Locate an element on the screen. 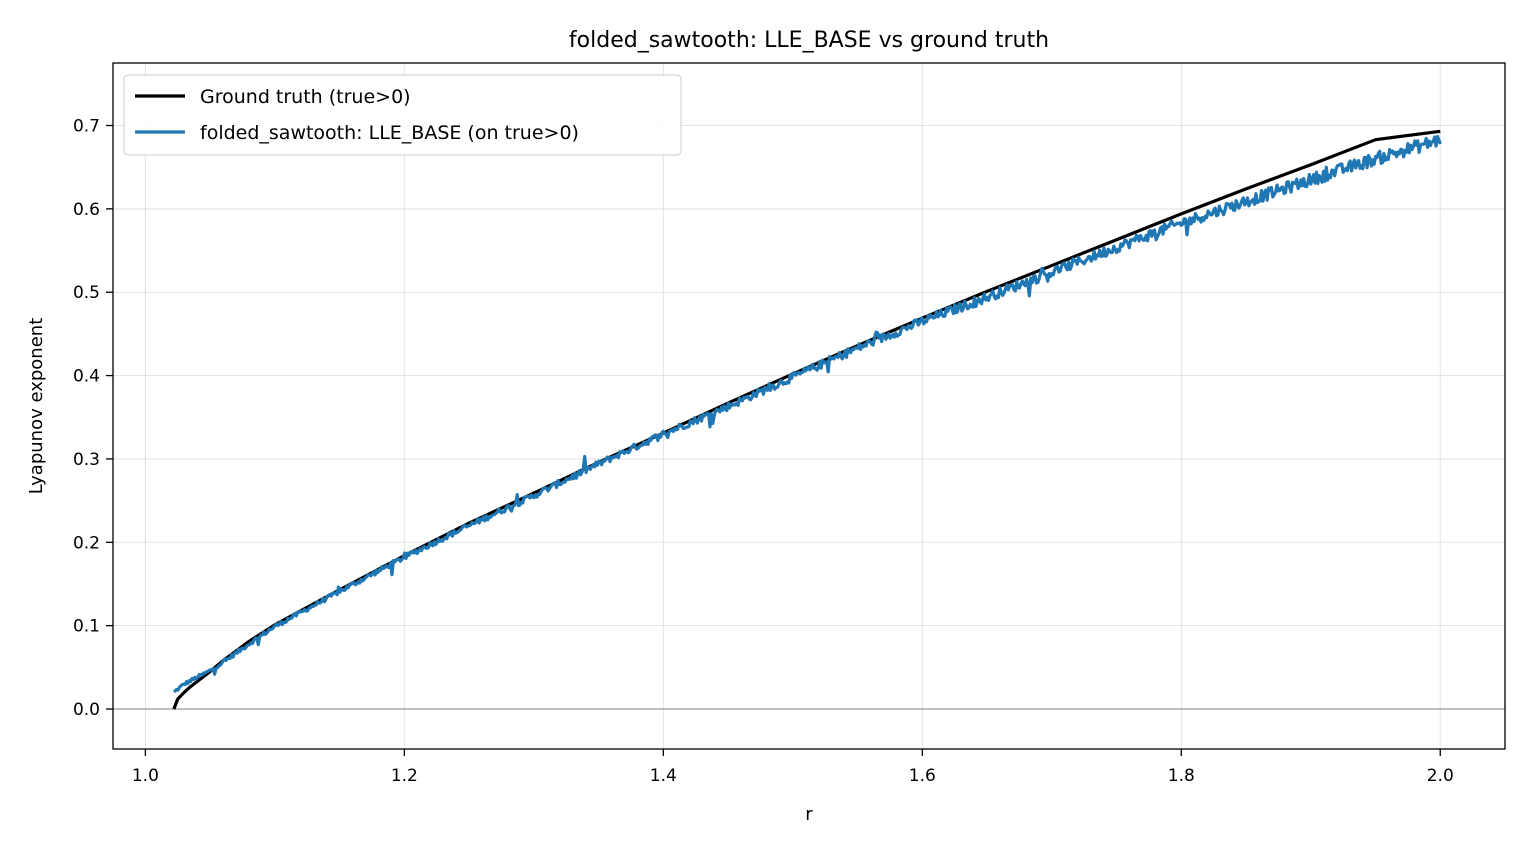 The width and height of the screenshot is (1530, 850). y-tick-label: 0.1 is located at coordinates (86, 627).